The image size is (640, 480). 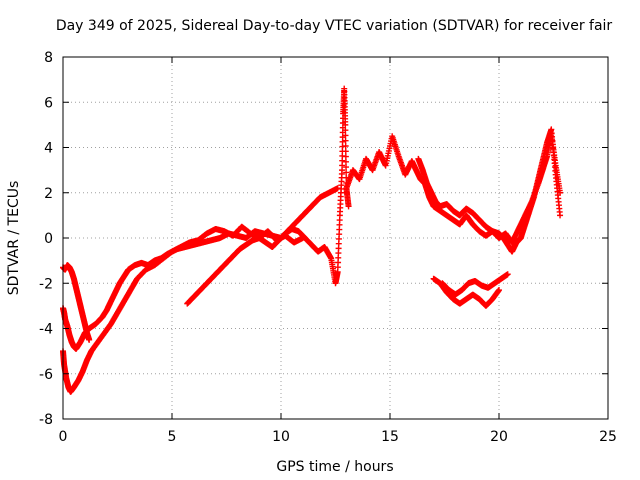 I want to click on series-track-c, so click(x=76, y=302).